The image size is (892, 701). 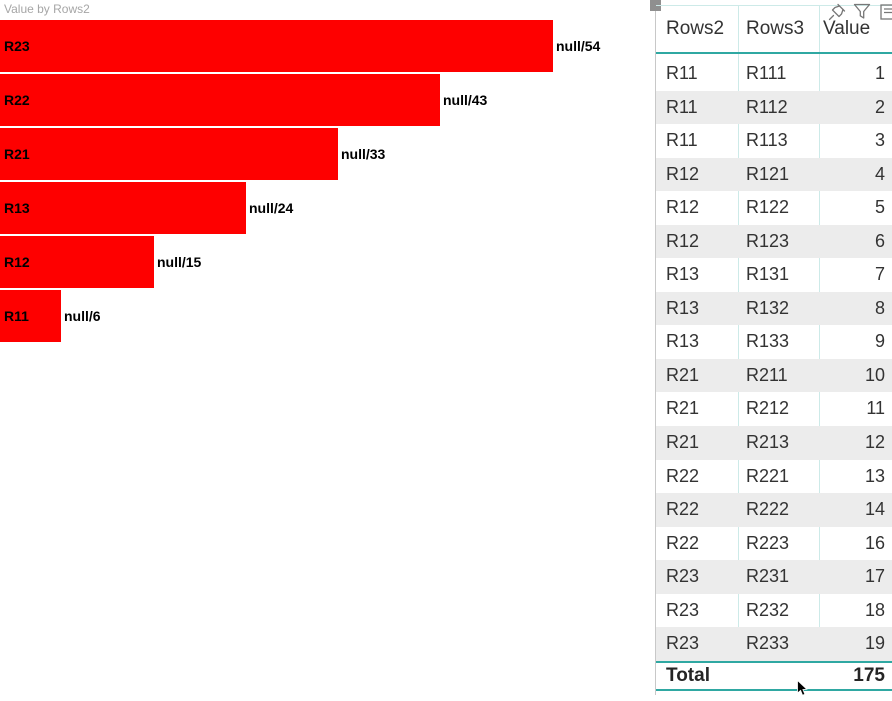 What do you see at coordinates (879, 307) in the screenshot?
I see `table-cell: 8` at bounding box center [879, 307].